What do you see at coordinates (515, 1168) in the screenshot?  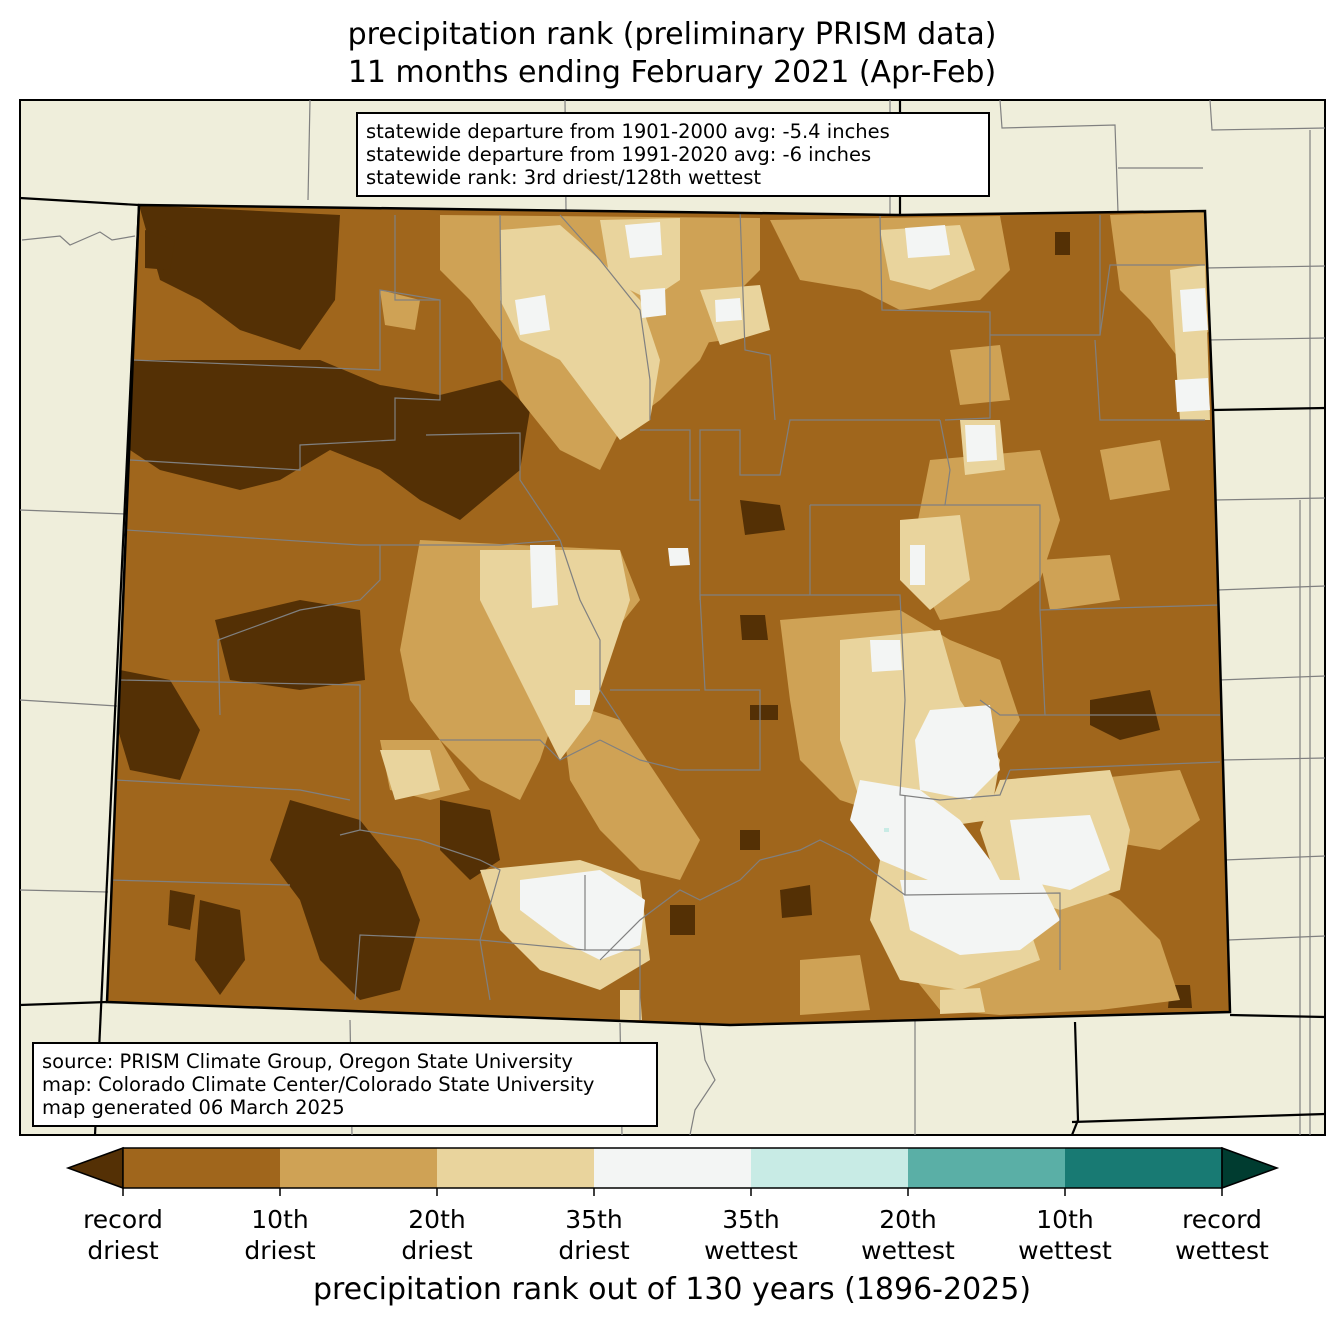 I see `colorbar-35th-driest` at bounding box center [515, 1168].